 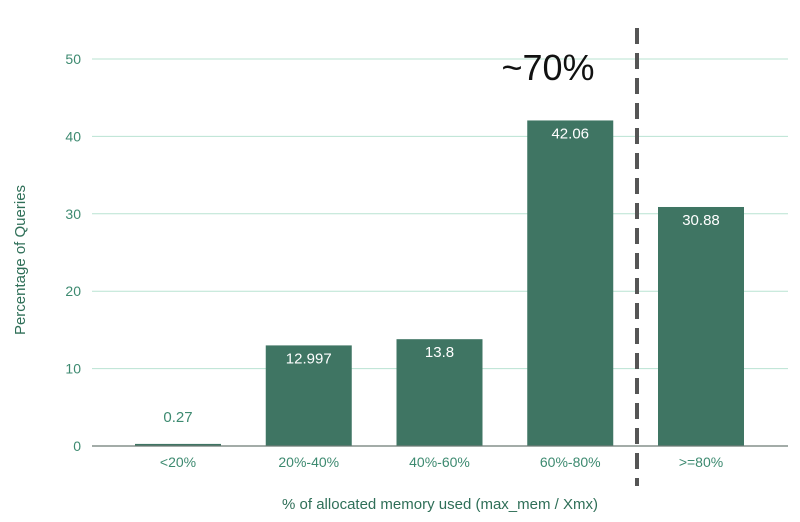 What do you see at coordinates (73, 136) in the screenshot?
I see `y-tick-label: 40` at bounding box center [73, 136].